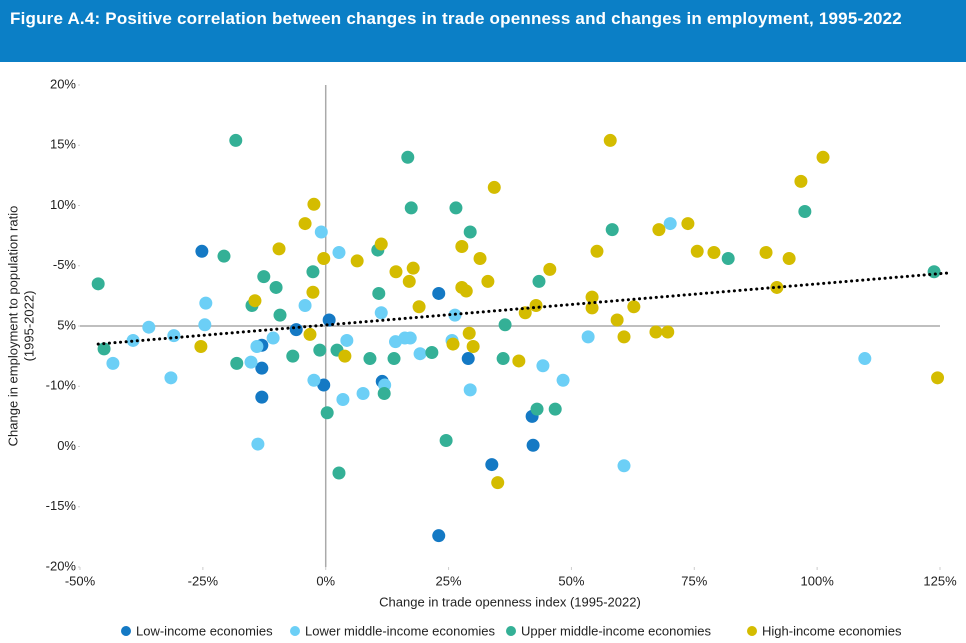 Image resolution: width=966 pixels, height=643 pixels. Describe the element at coordinates (449, 580) in the screenshot. I see `x-tick-label: 25%` at that location.